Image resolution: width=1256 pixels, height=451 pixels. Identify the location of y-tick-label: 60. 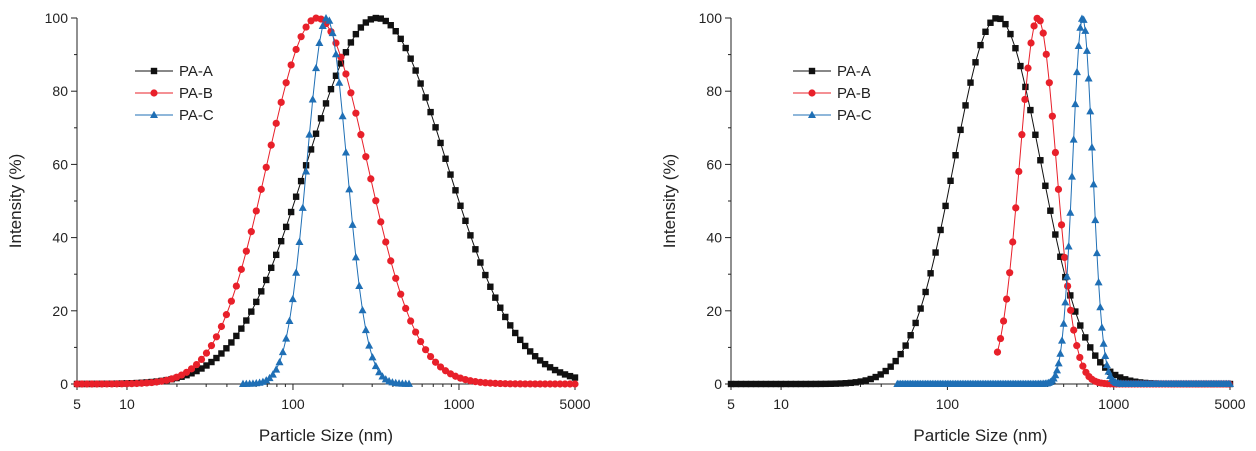
(60, 164).